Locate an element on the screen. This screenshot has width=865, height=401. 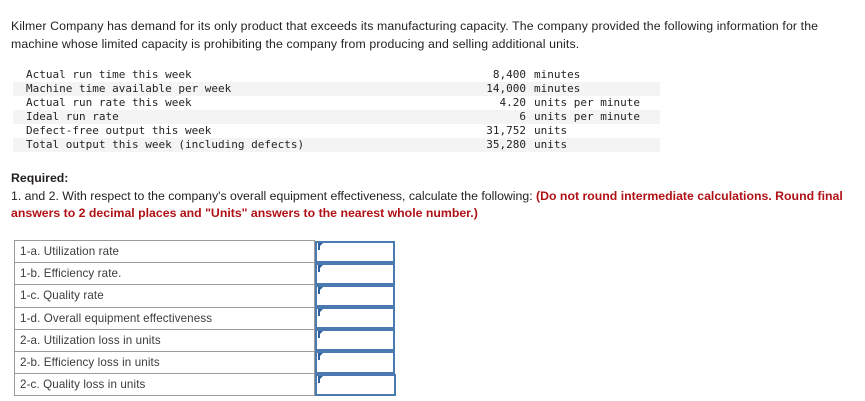
table-row: 2-c. Quality loss in units is located at coordinates (205, 385).